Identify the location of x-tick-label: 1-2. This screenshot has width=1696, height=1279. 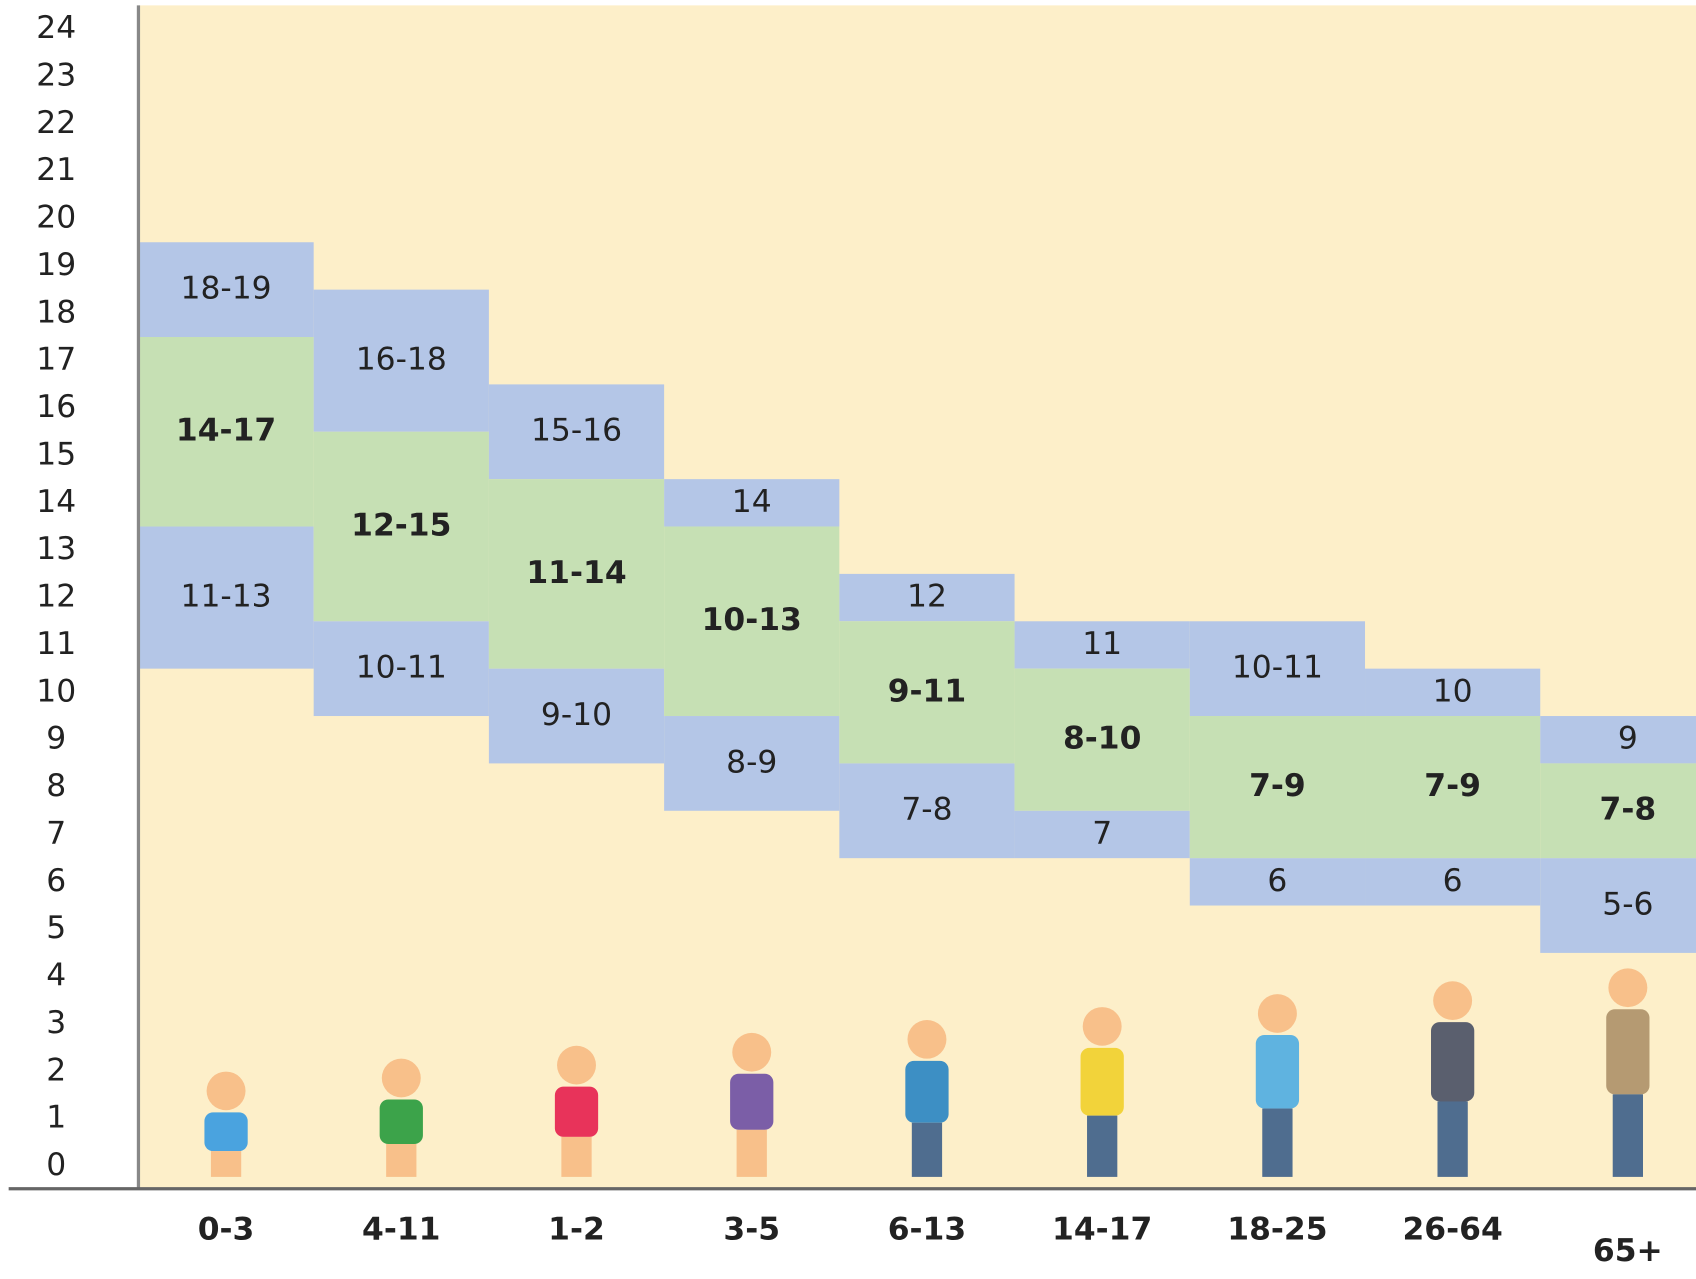
(576, 1230).